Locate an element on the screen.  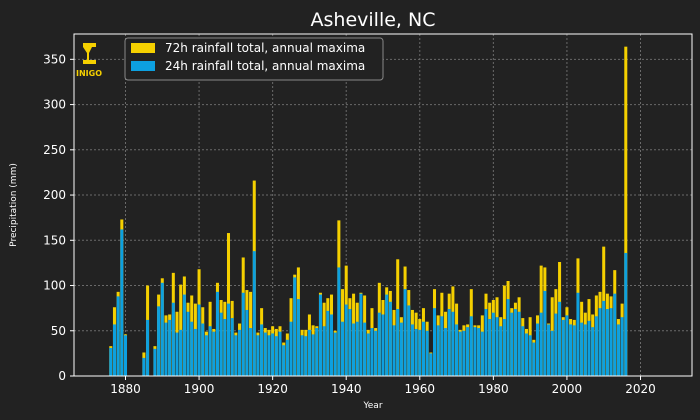
bar-24h-1998 is located at coordinates (560, 338).